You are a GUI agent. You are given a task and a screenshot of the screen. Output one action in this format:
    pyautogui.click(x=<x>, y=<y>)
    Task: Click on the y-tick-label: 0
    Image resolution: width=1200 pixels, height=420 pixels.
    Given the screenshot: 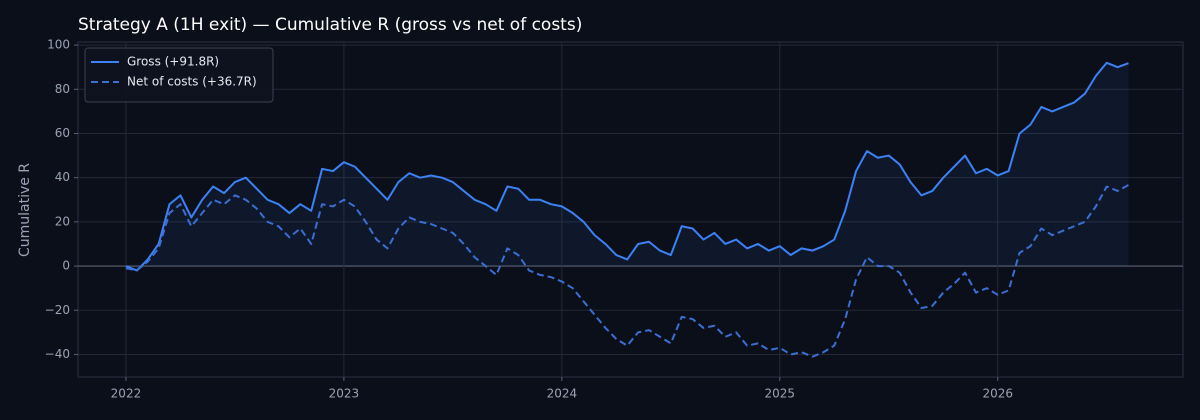 What is the action you would take?
    pyautogui.click(x=66, y=266)
    